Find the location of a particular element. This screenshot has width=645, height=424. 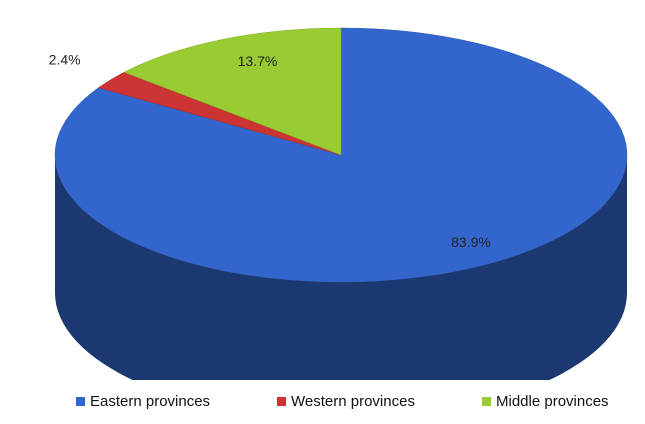

legend-label-middle: Middle provinces is located at coordinates (552, 401).